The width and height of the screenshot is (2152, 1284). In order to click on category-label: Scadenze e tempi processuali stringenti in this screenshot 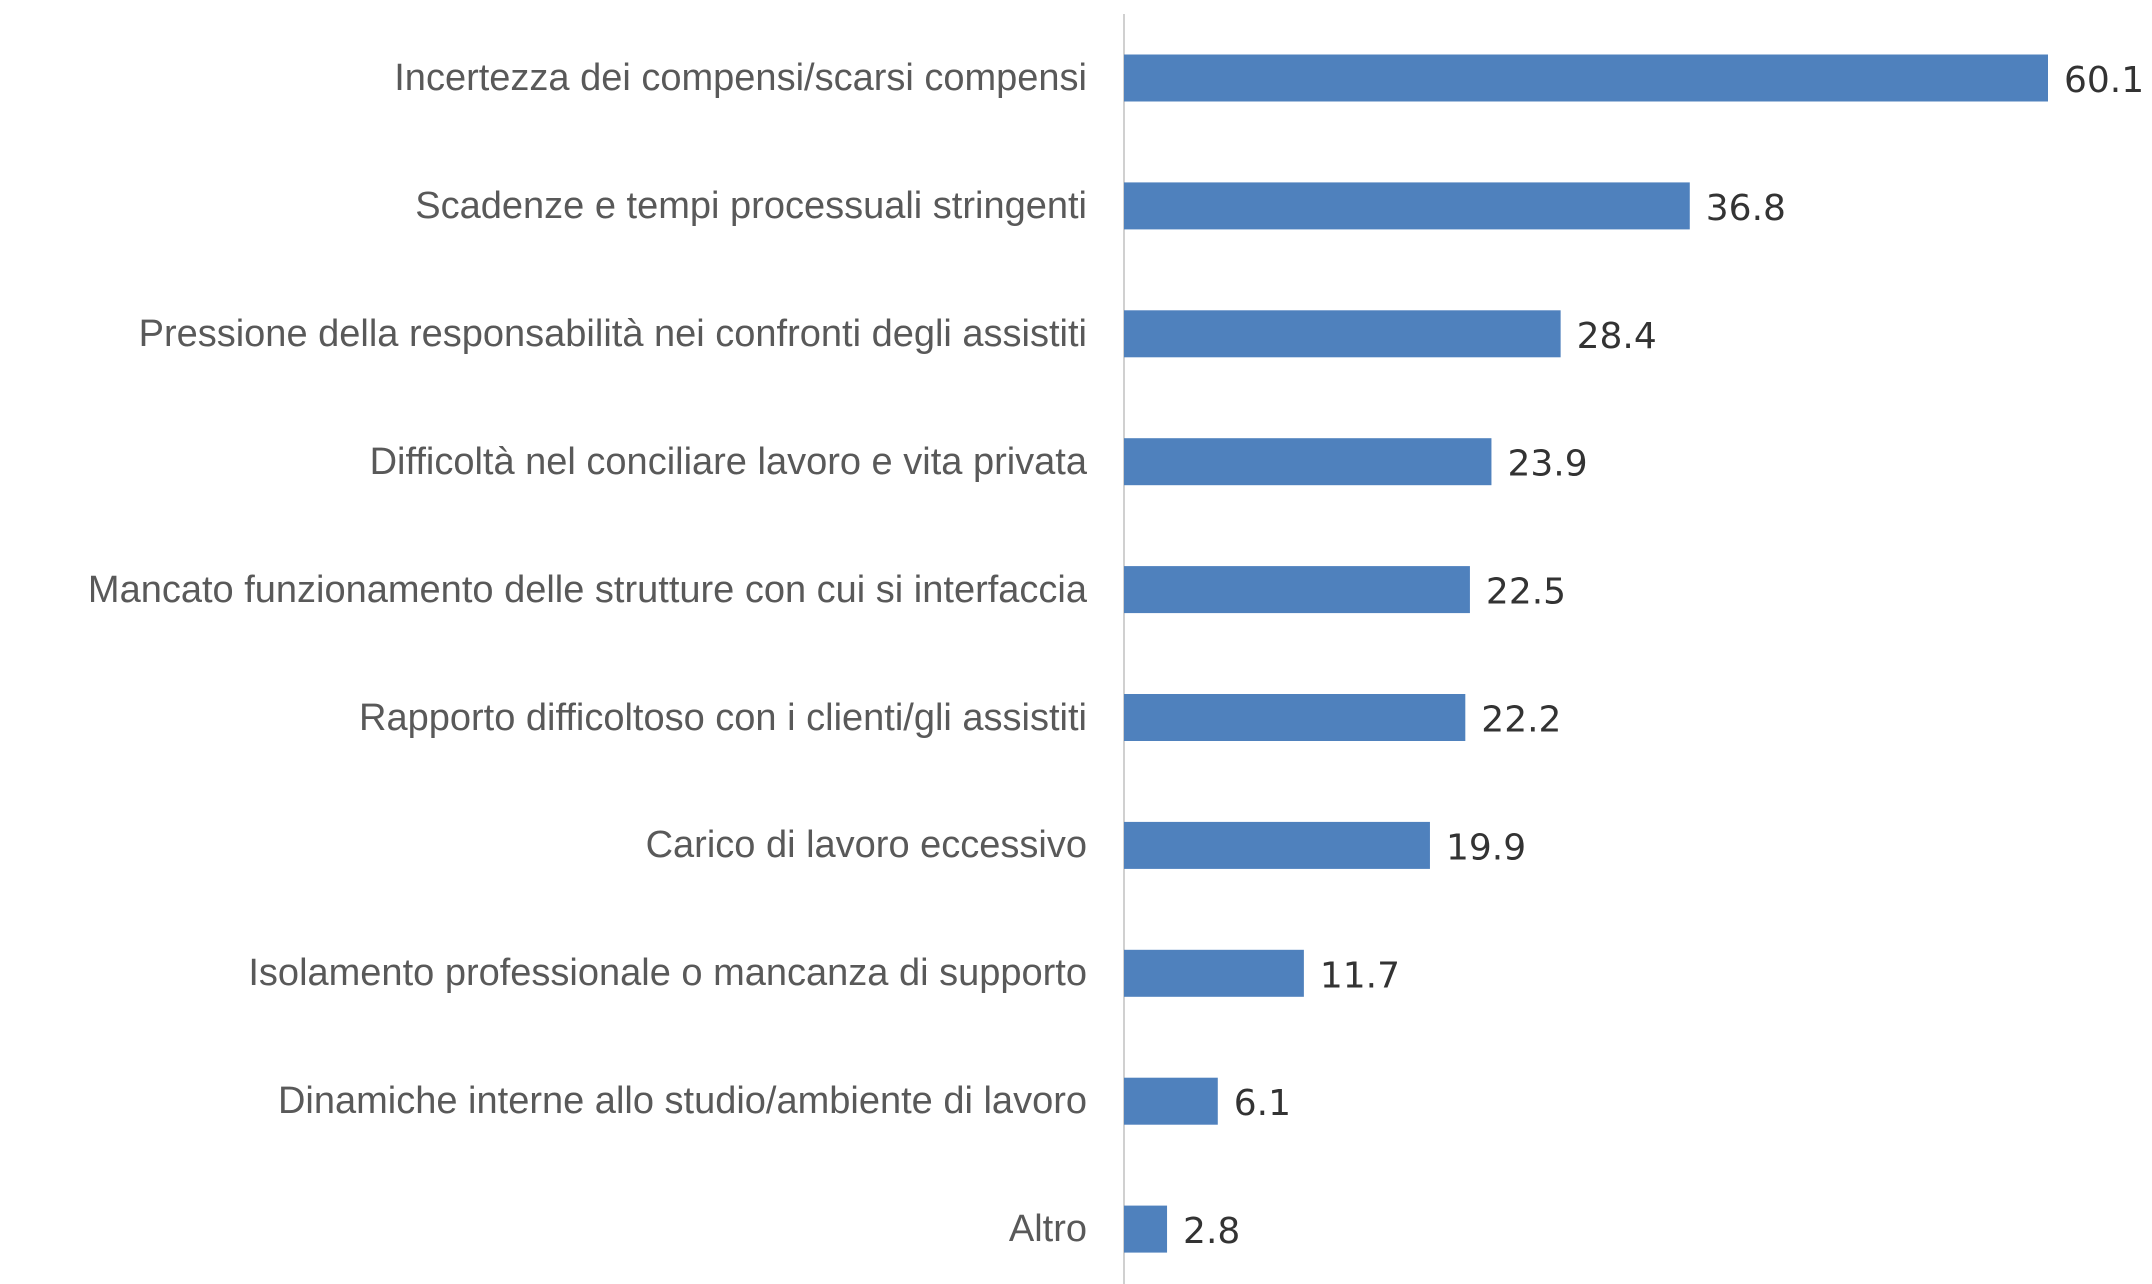, I will do `click(751, 205)`.